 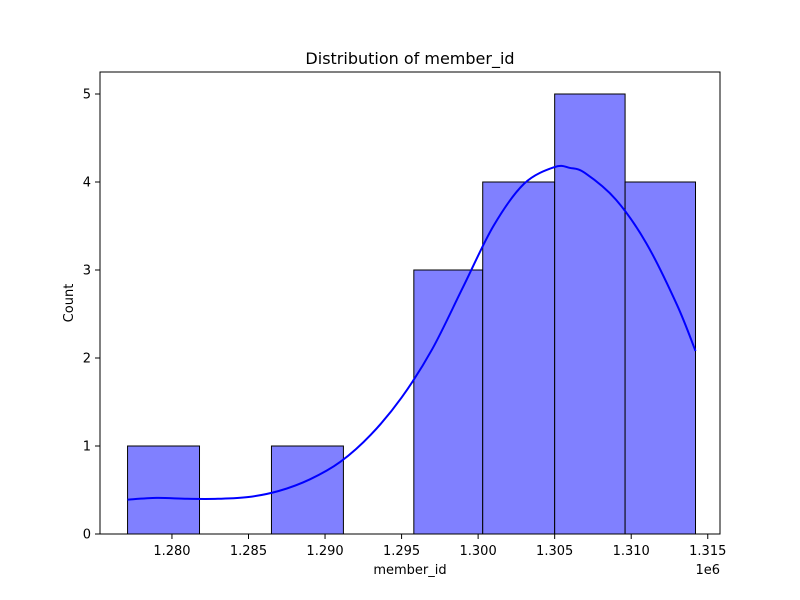 I want to click on x-axis-ticks: 1.280 1.285 1.290 1.295 1.300 1.305 1.310 1.315, so click(x=439, y=546).